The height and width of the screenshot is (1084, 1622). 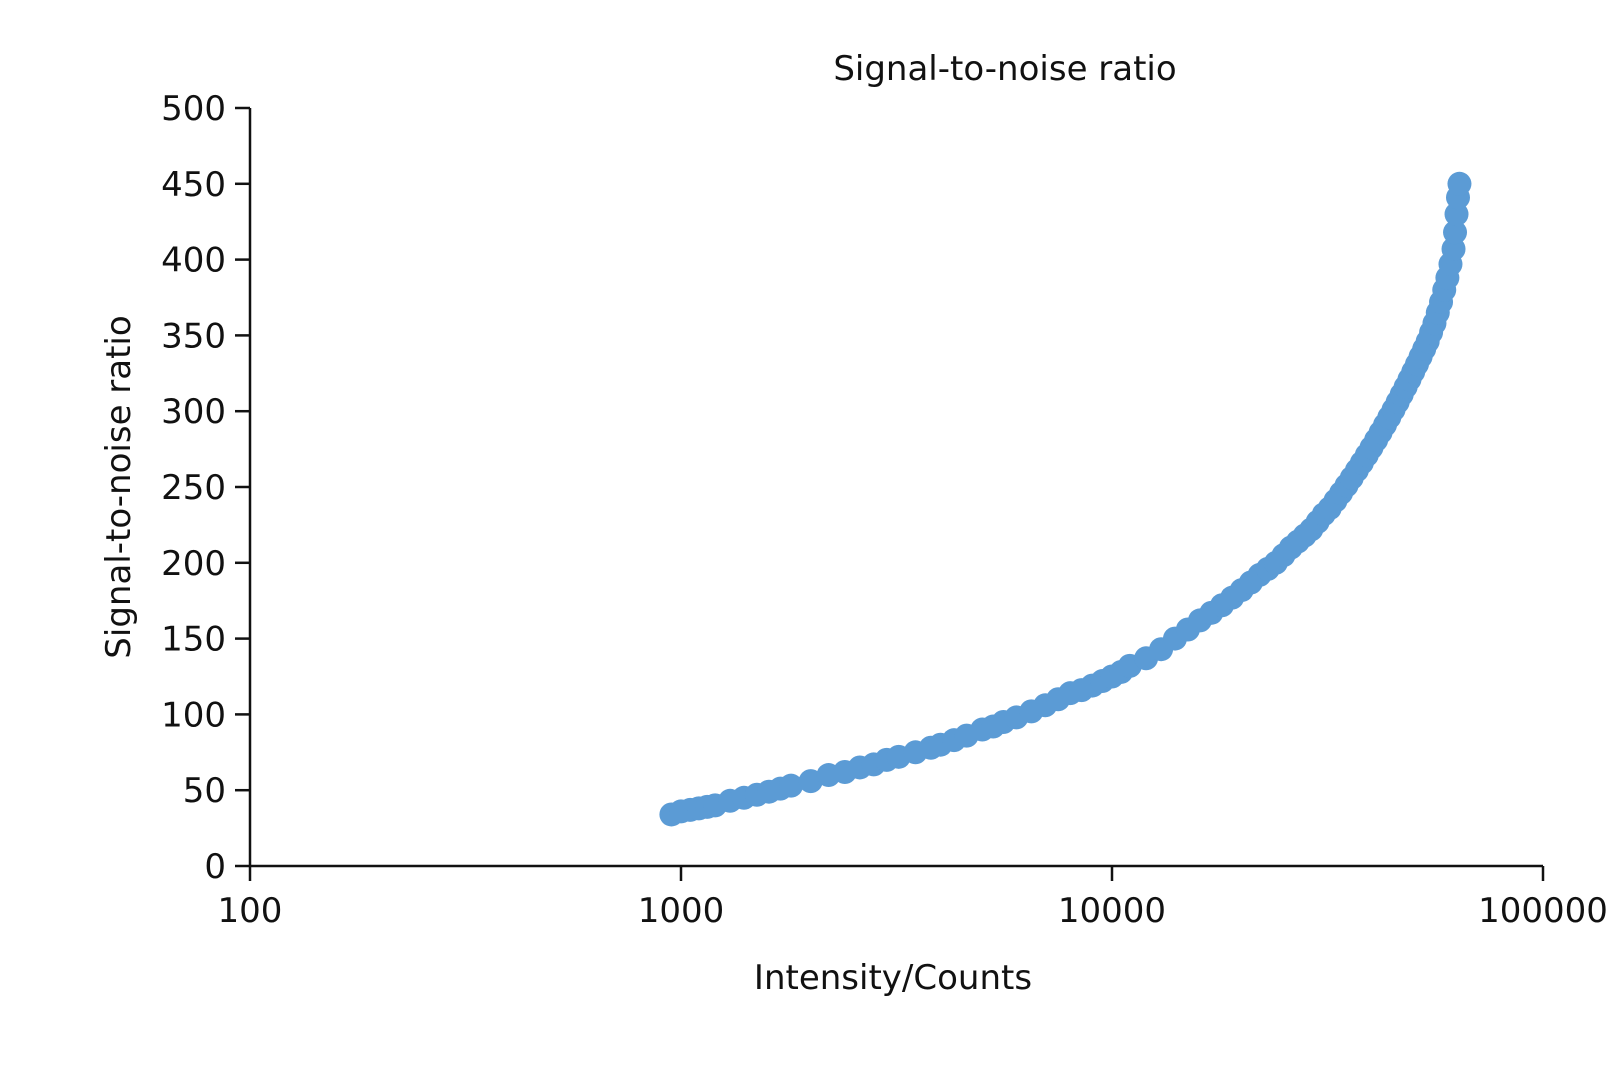 I want to click on y-tick-label: 150, so click(x=193, y=640).